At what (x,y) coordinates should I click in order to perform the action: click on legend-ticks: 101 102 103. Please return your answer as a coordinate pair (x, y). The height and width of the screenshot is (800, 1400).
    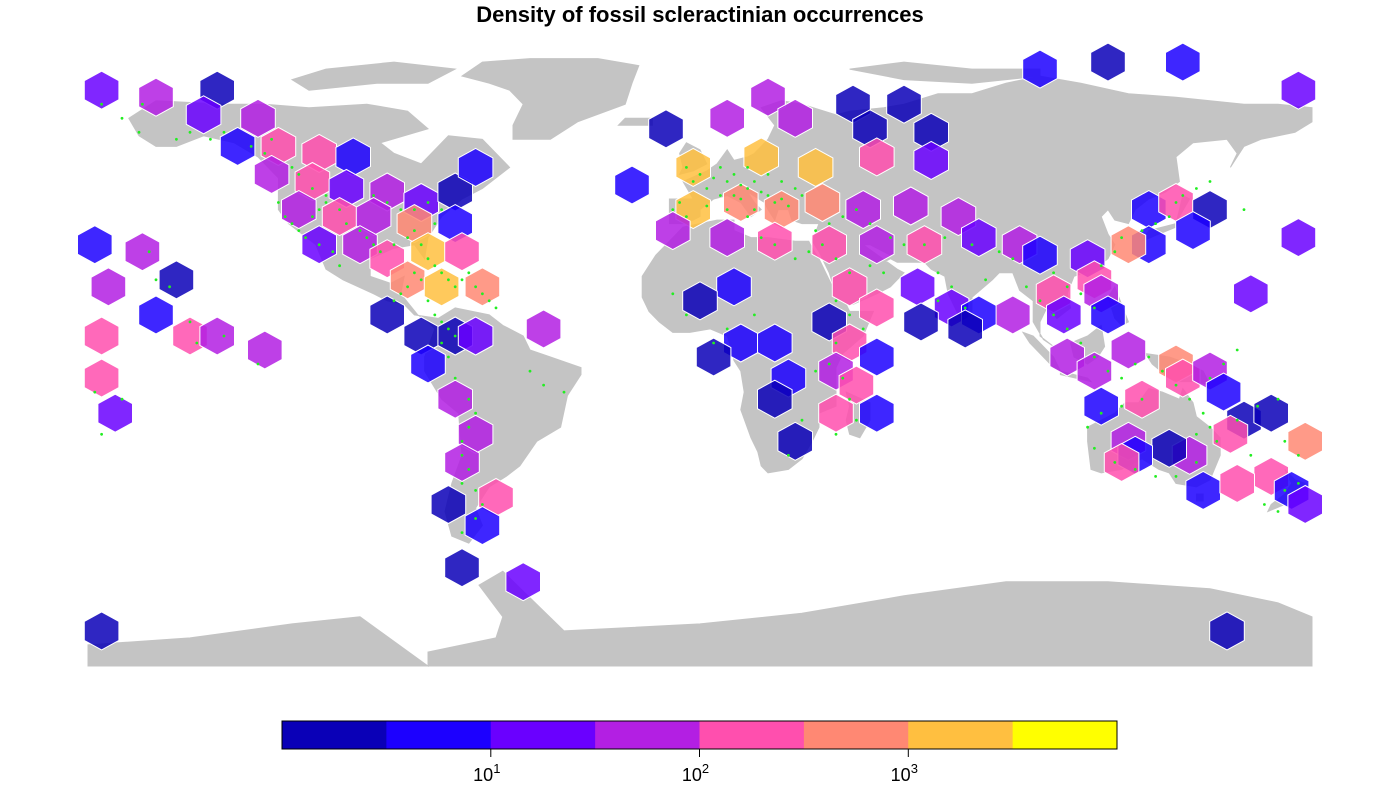
    Looking at the image, I should click on (695, 767).